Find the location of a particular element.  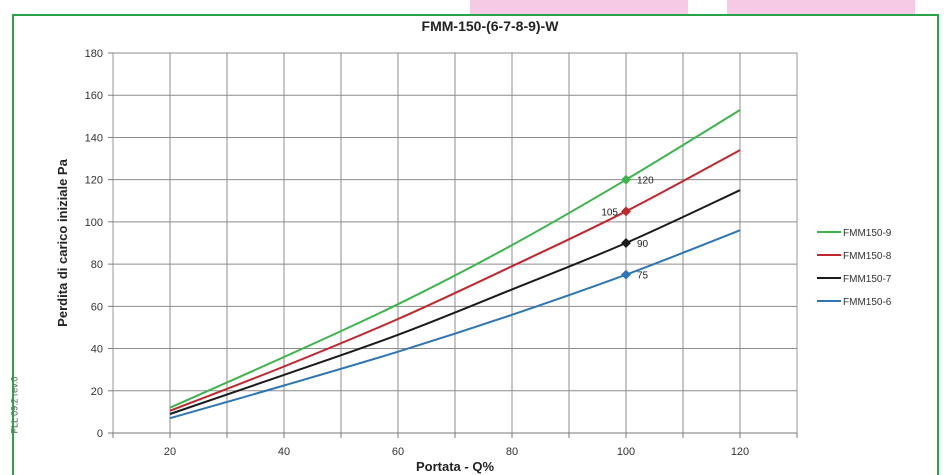

data-label-fmm150-8: 105 is located at coordinates (609, 212).